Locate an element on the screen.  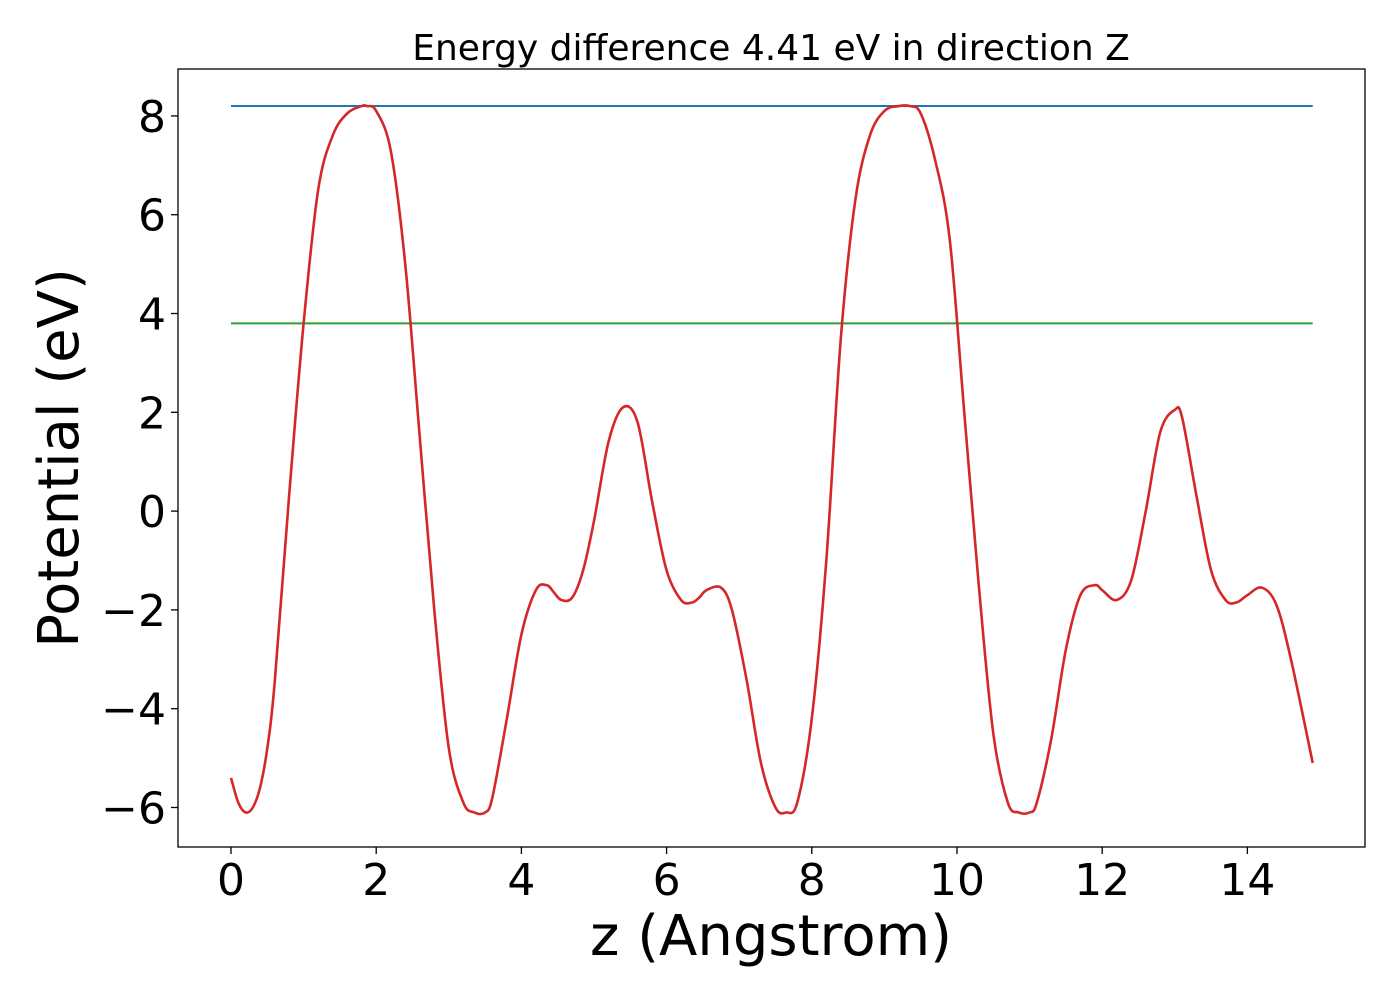
x-axis-label: z (Angstrom) is located at coordinates (771, 936).